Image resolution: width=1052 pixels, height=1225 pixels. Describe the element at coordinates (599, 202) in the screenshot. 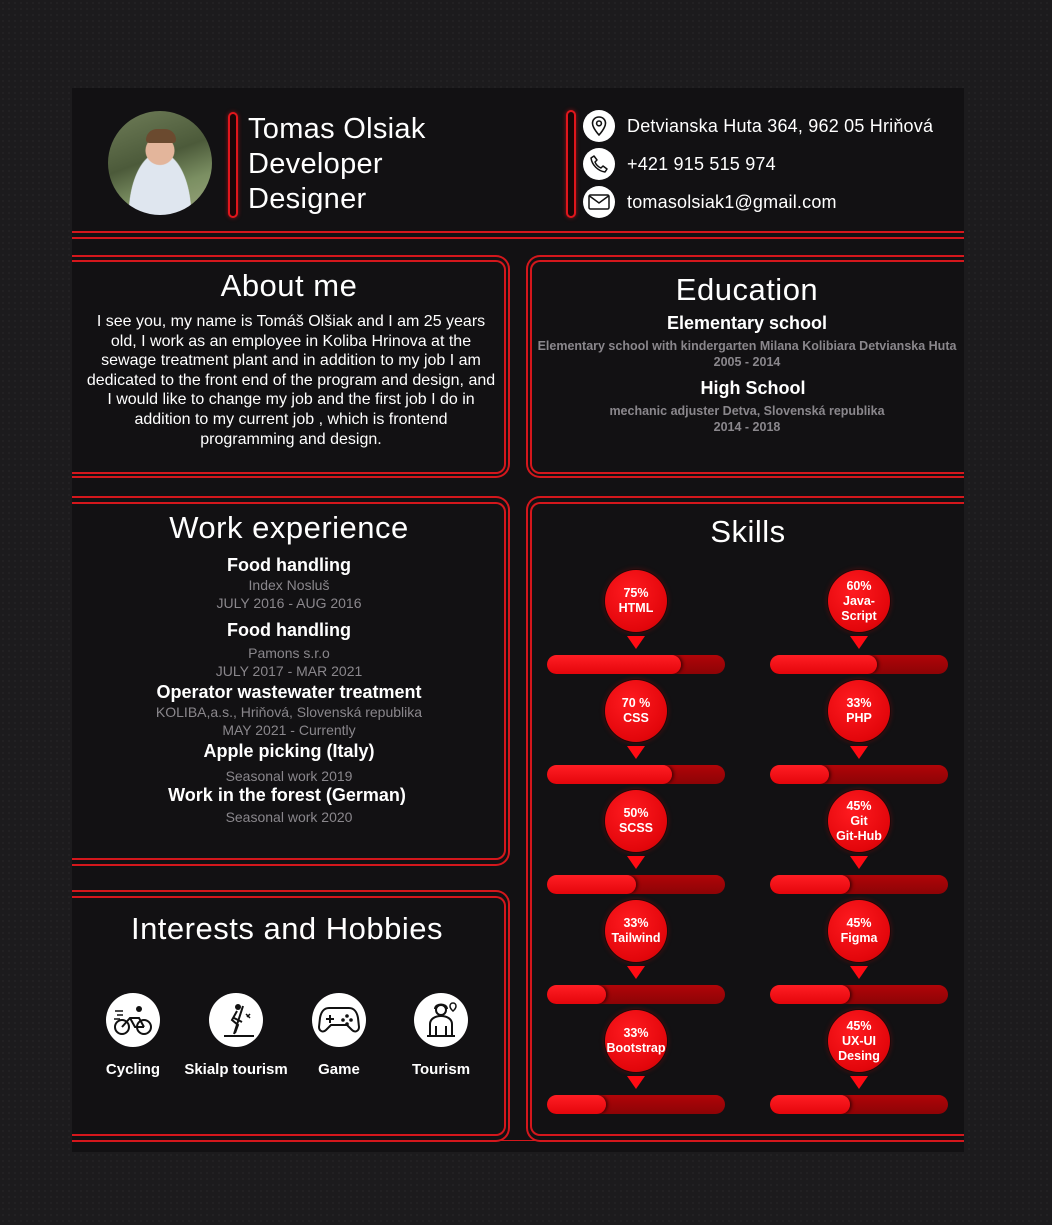

I see `mail-icon` at that location.